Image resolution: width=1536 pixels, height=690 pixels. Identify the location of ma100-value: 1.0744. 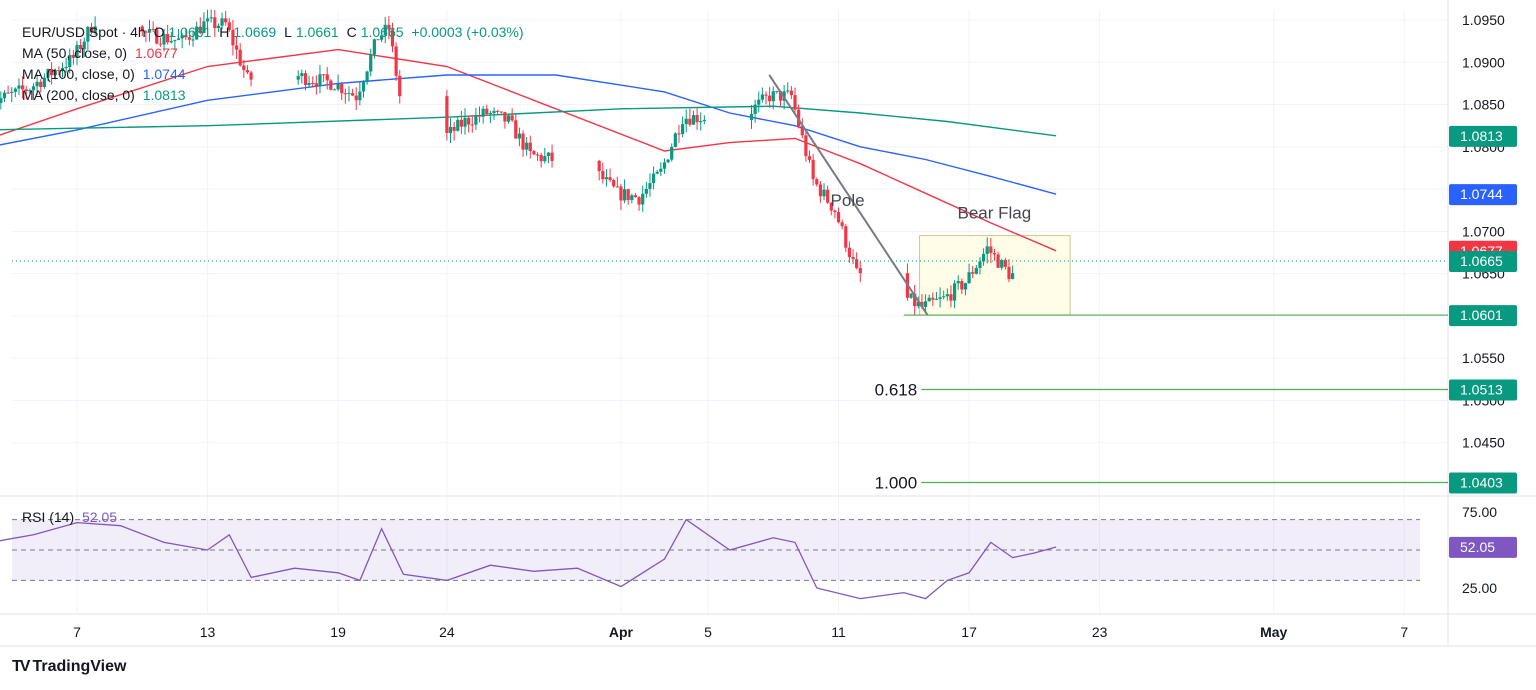
(164, 74).